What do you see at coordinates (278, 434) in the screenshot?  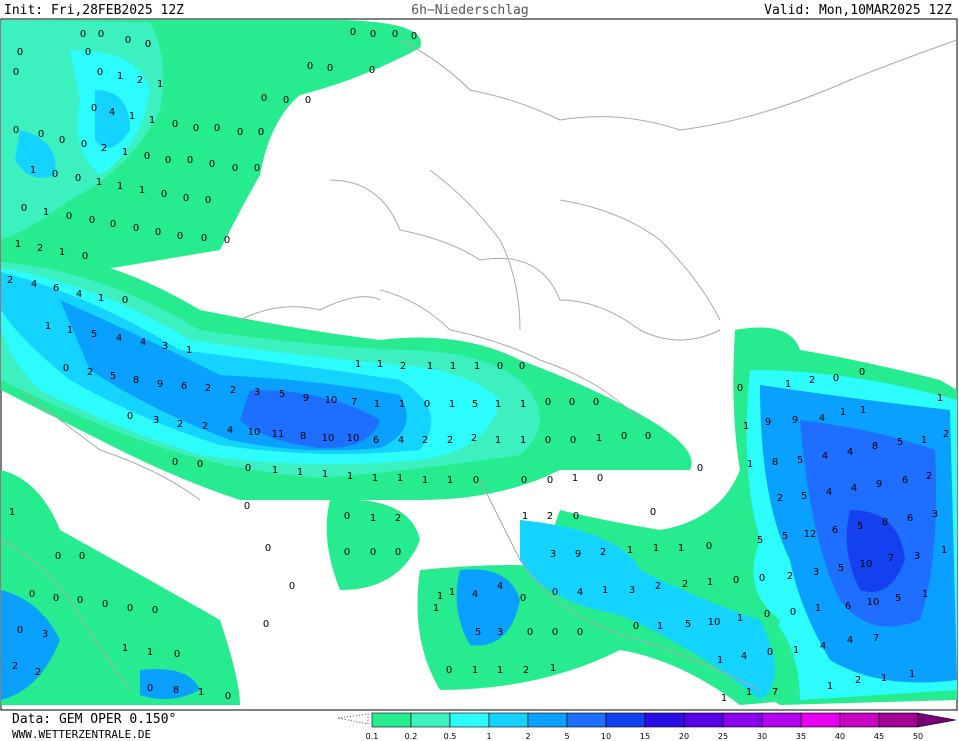 I see `precip-value: 11` at bounding box center [278, 434].